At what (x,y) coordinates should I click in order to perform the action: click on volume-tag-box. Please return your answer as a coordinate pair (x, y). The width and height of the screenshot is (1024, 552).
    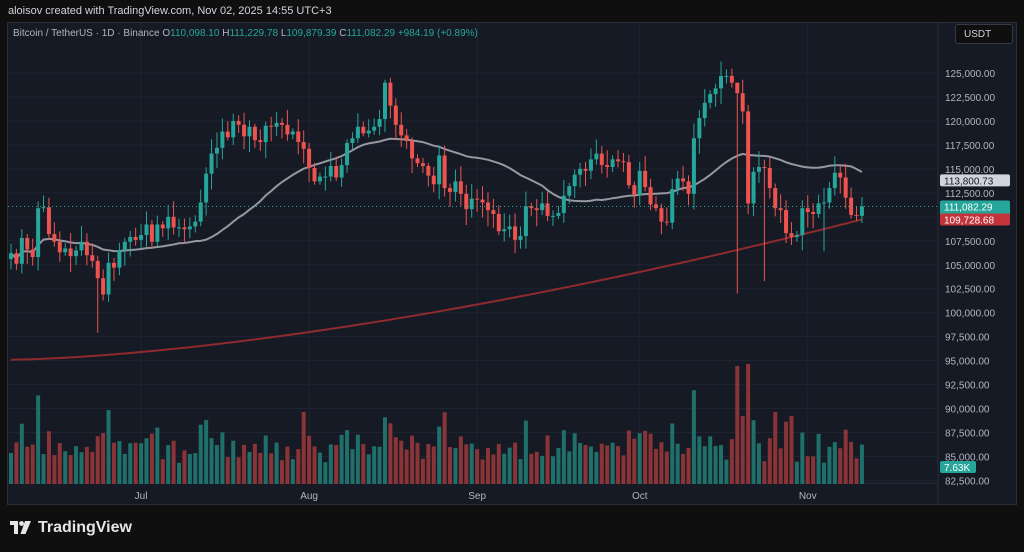
    Looking at the image, I should click on (958, 467).